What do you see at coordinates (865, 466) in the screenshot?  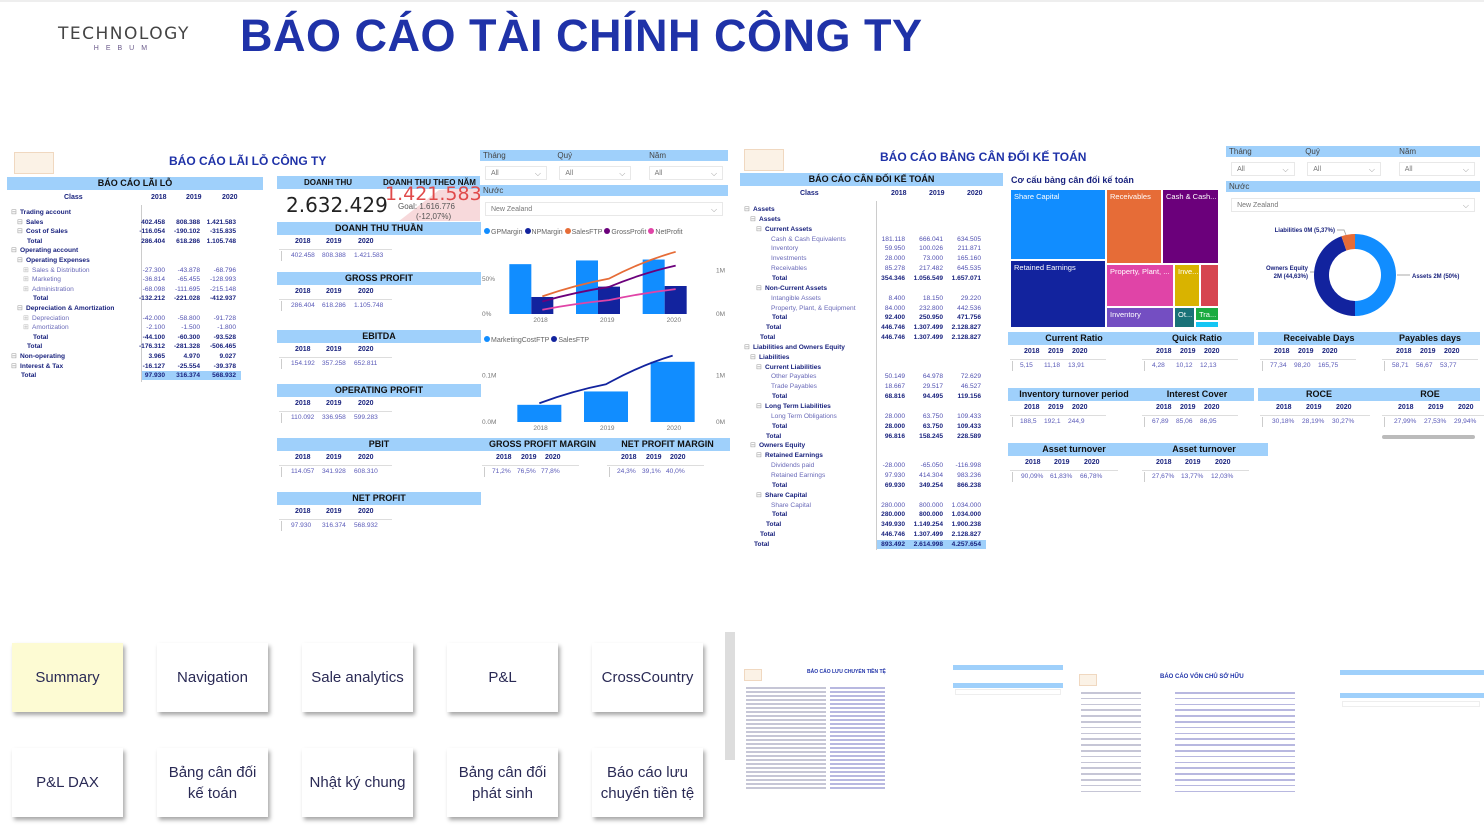 I see `table-row: Dividends paid -28.000 -65.050 -116.998` at bounding box center [865, 466].